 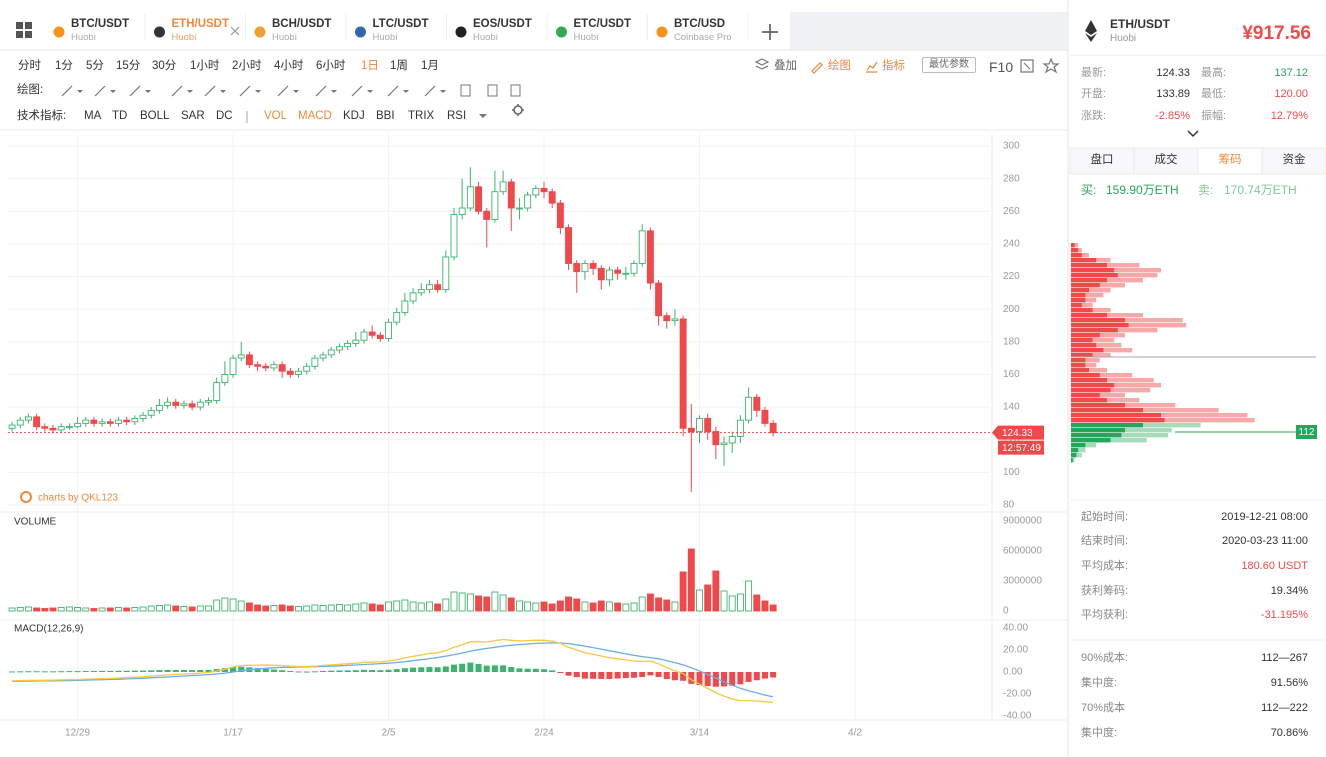 What do you see at coordinates (602, 24) in the screenshot?
I see `tab-symbol: ETC/USDT` at bounding box center [602, 24].